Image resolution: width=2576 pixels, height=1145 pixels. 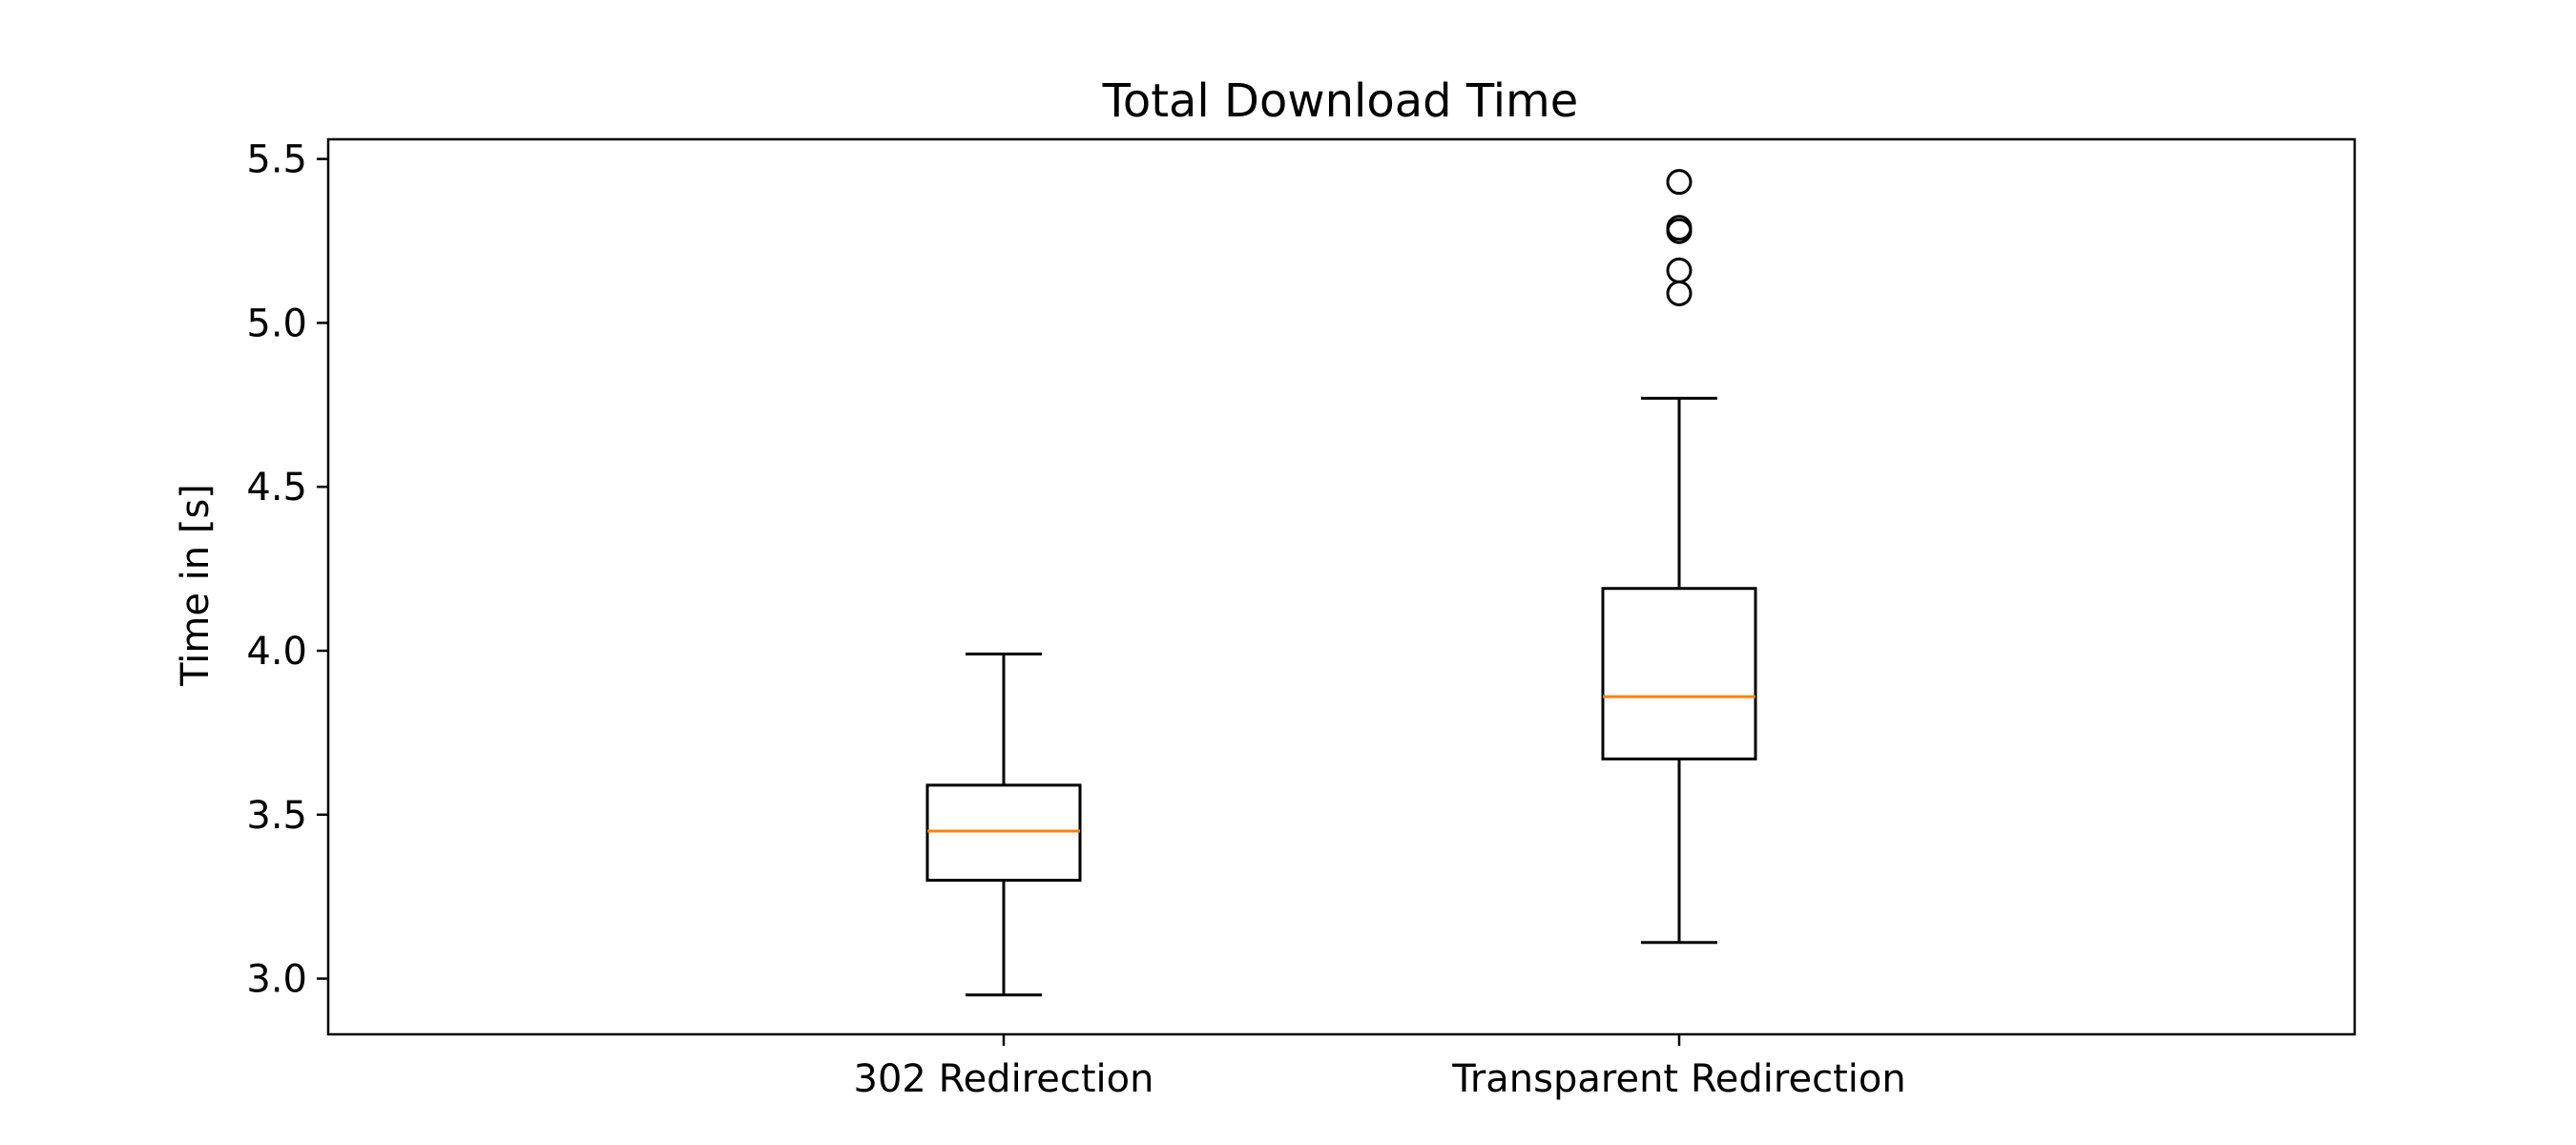 What do you see at coordinates (1678, 1079) in the screenshot?
I see `x-tick-label: Transparent Redirection` at bounding box center [1678, 1079].